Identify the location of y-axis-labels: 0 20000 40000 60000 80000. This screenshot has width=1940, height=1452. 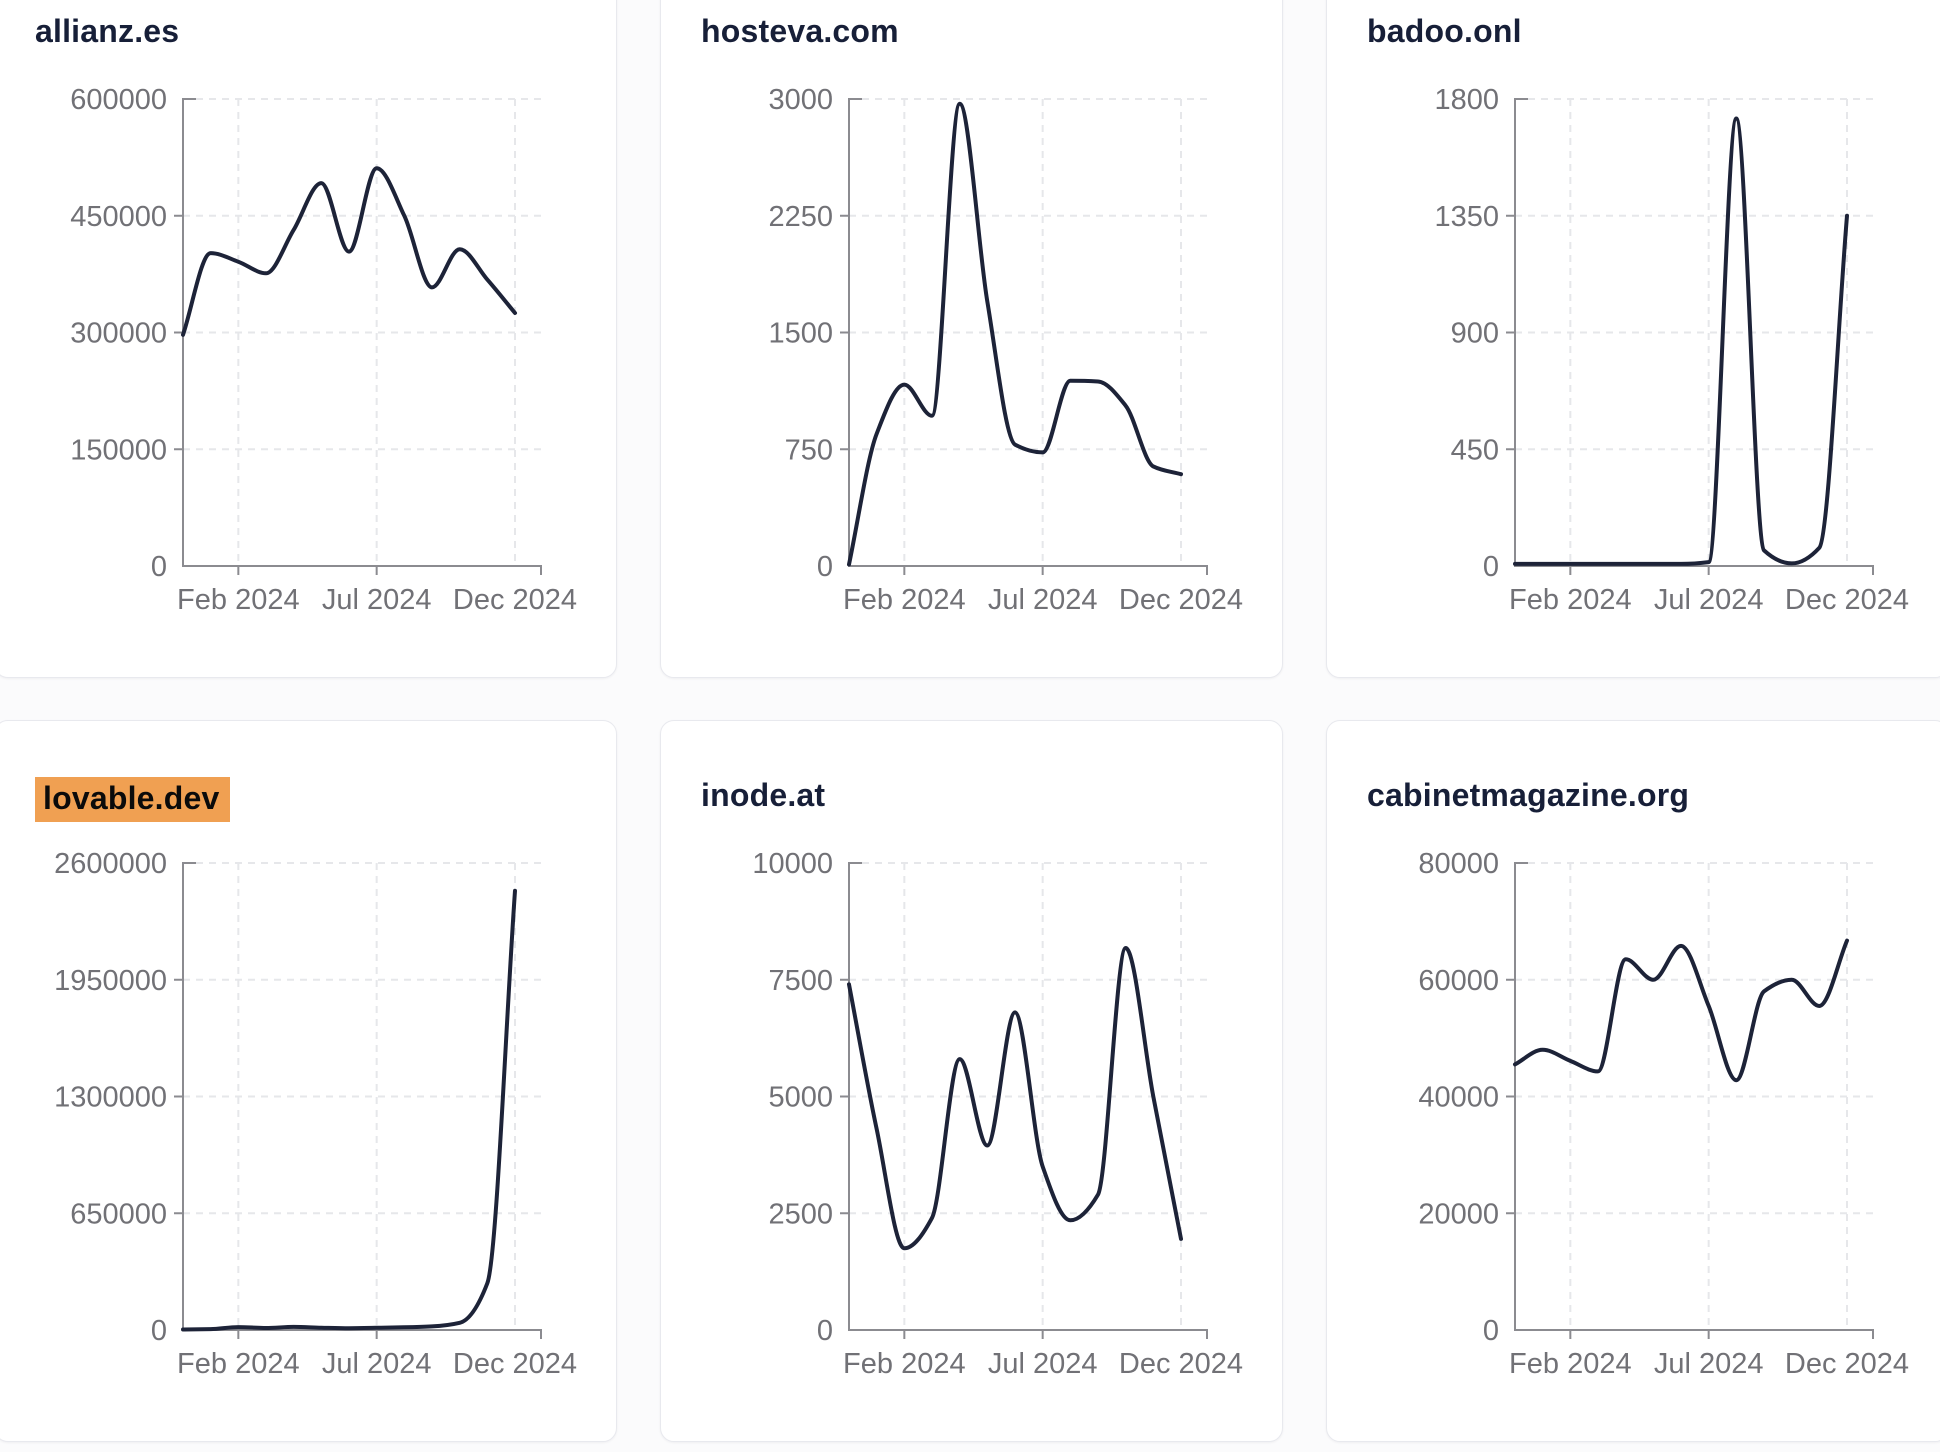
(1458, 1097).